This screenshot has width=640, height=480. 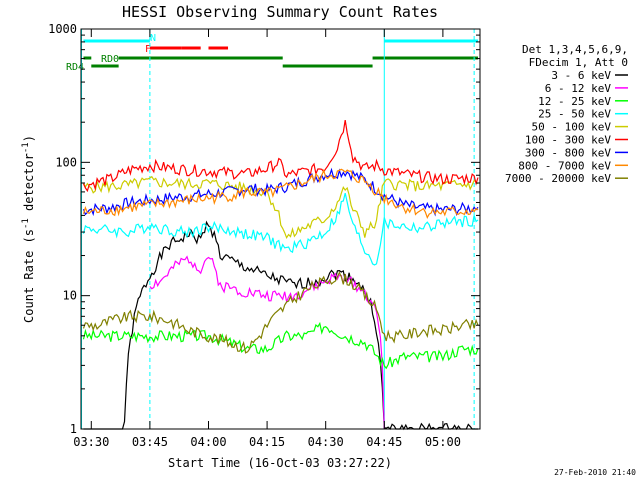 I want to click on x-tick-label-1: 03:45, so click(x=150, y=442).